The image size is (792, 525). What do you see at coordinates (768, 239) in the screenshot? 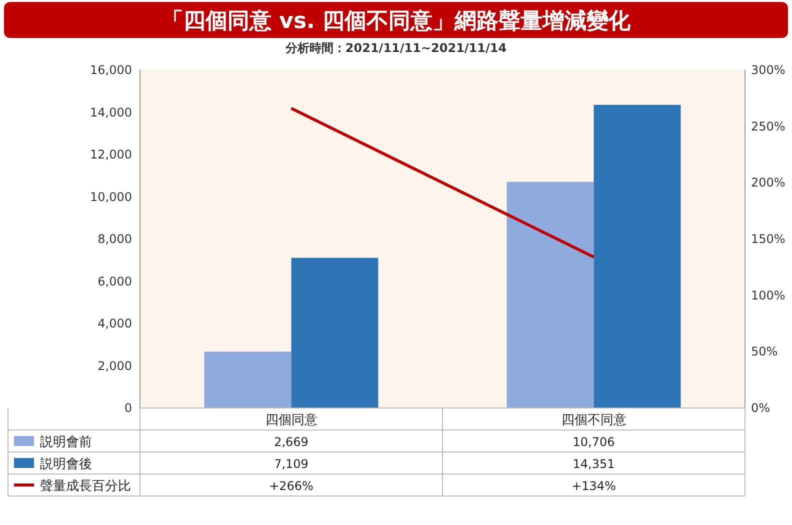
I see `y2-tick-label: 150%` at bounding box center [768, 239].